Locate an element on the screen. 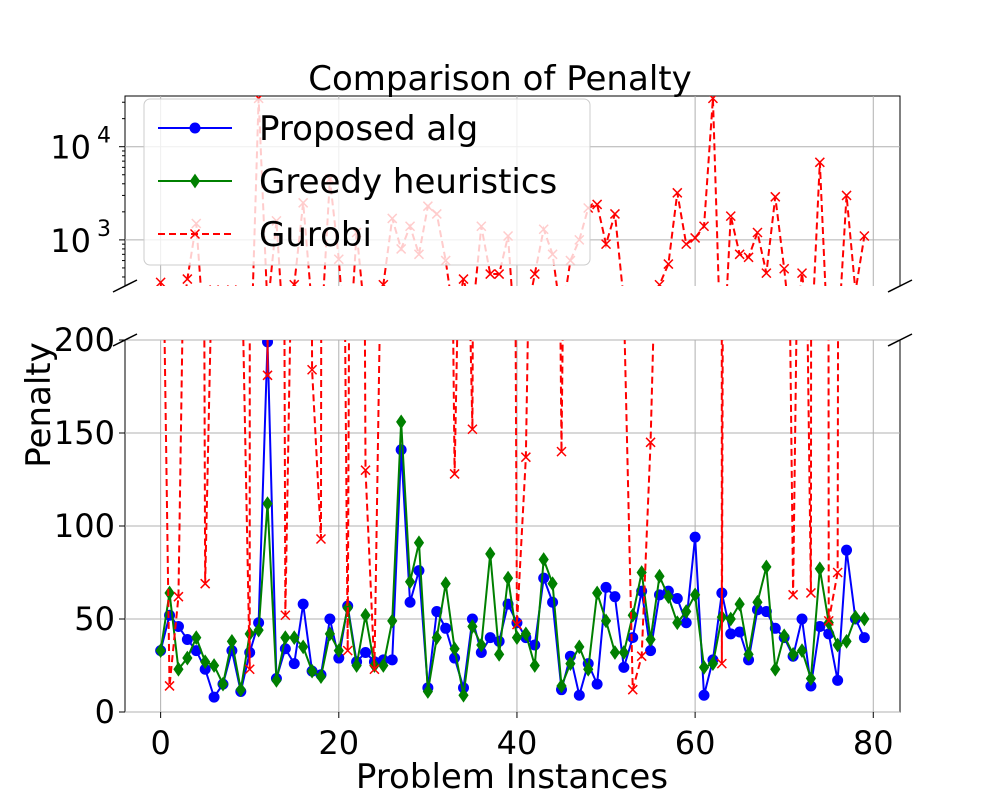 The image size is (1000, 800). legend-marker-proposed-alg is located at coordinates (195, 128).